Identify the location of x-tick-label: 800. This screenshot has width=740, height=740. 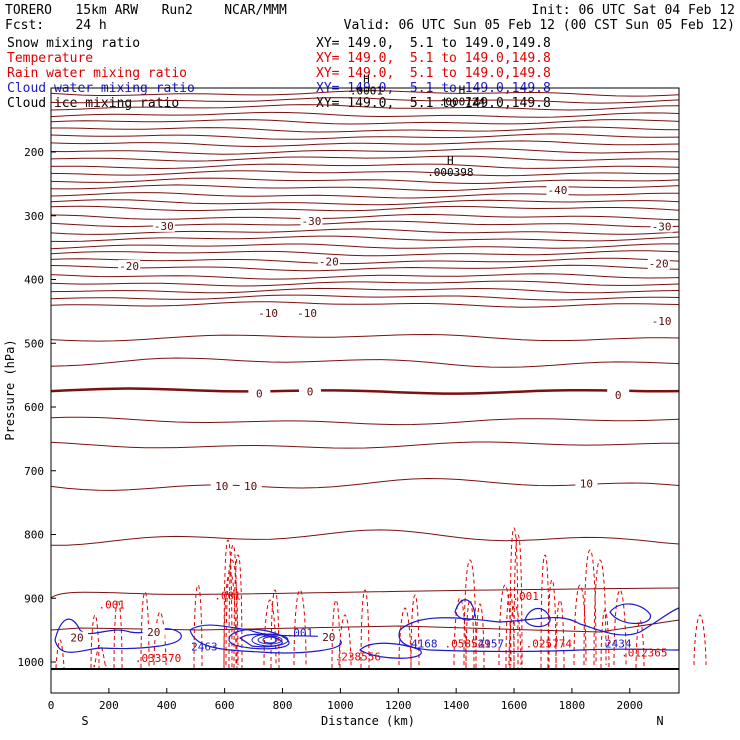
(283, 705).